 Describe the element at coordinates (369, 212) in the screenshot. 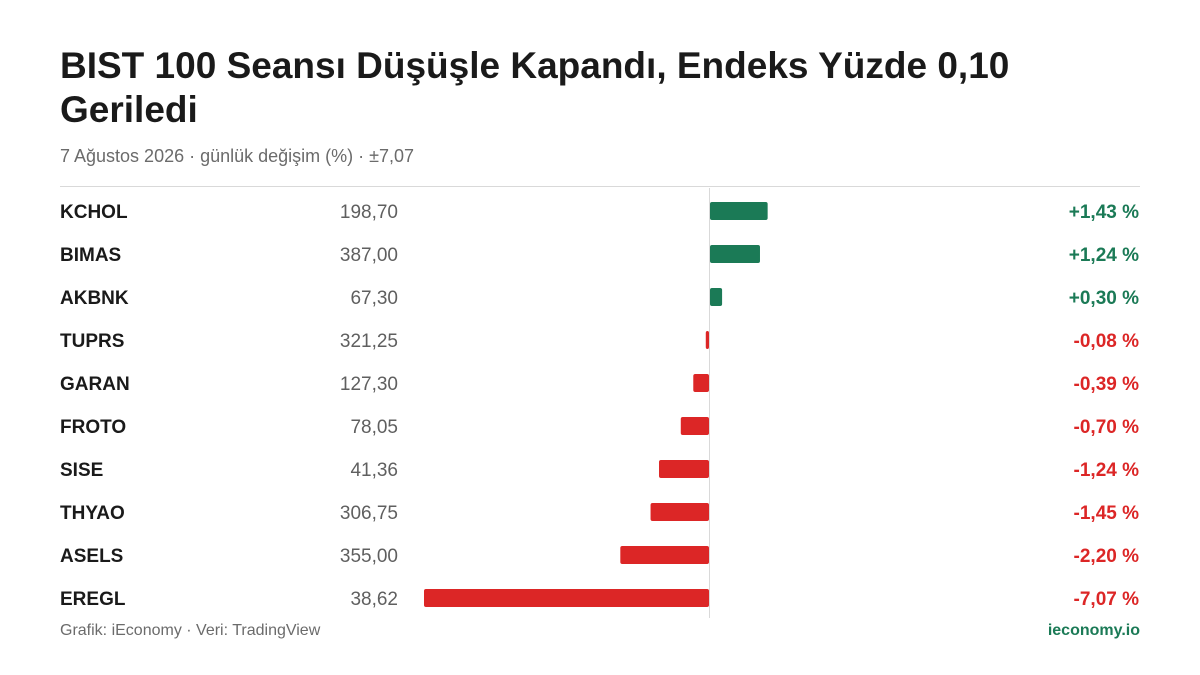

I see `price-label: 198,70` at that location.